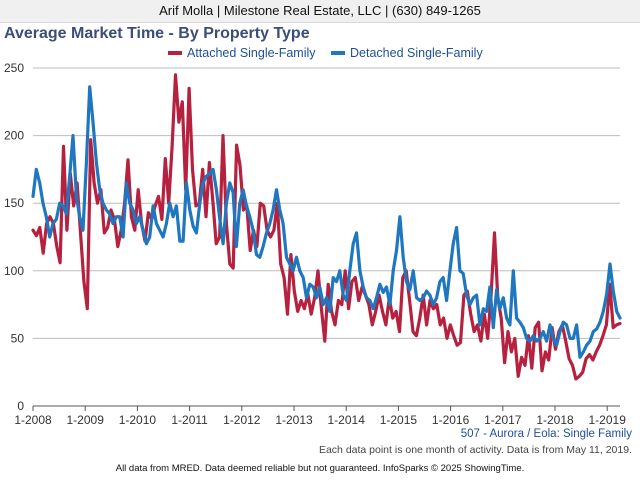 Image resolution: width=640 pixels, height=480 pixels. What do you see at coordinates (20, 406) in the screenshot?
I see `y-tick-label: 0` at bounding box center [20, 406].